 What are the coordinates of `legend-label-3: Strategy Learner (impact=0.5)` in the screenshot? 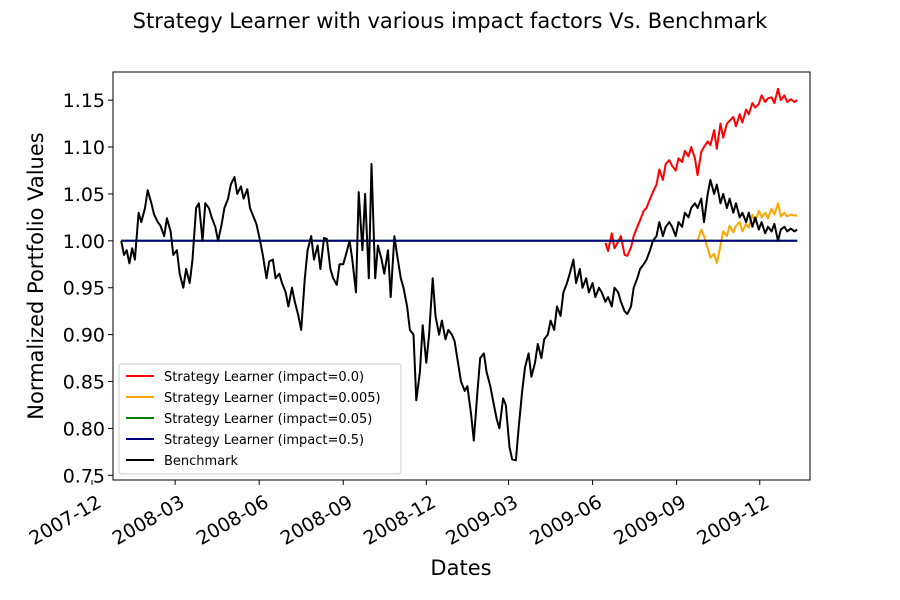 It's located at (264, 440).